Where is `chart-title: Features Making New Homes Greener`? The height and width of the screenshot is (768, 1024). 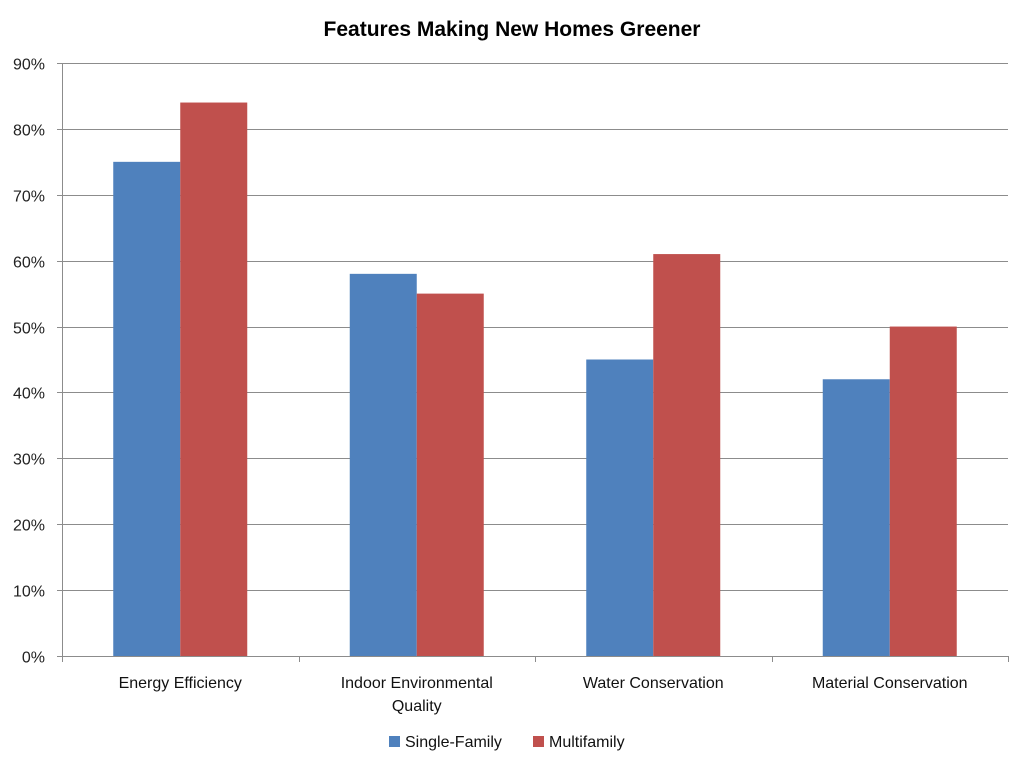
chart-title: Features Making New Homes Greener is located at coordinates (512, 29).